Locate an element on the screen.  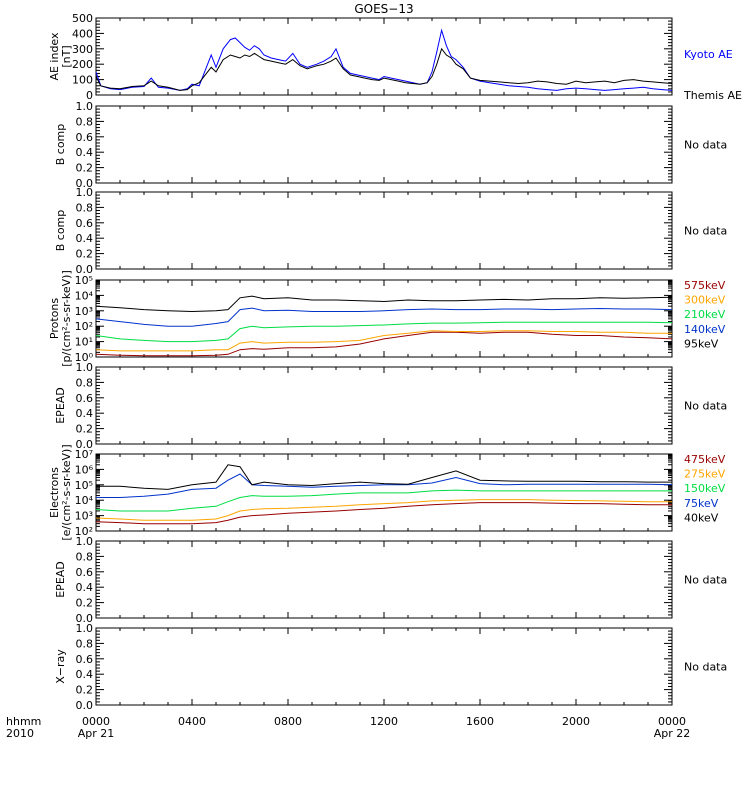
x-axis-corner-label: hhmm is located at coordinates (23, 721).